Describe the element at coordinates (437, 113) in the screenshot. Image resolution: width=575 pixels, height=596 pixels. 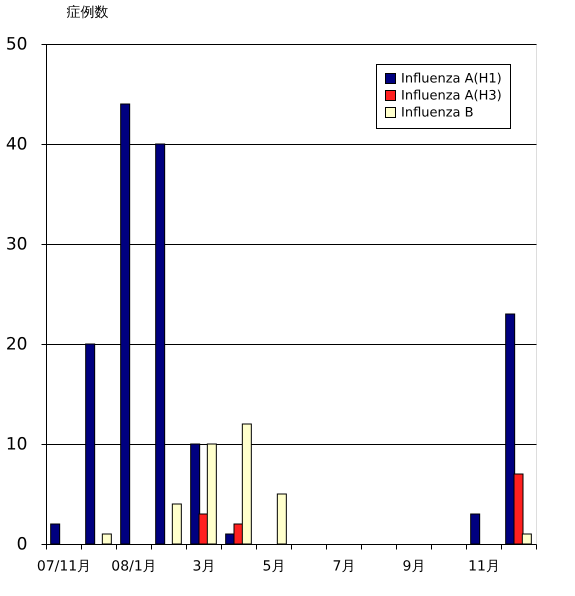
I see `legend-label: Influenza B` at that location.